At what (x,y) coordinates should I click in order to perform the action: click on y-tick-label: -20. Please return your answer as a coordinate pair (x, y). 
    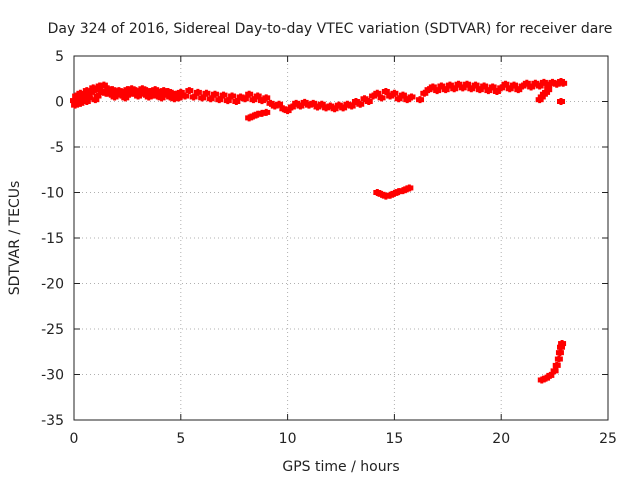
    Looking at the image, I should click on (52, 285).